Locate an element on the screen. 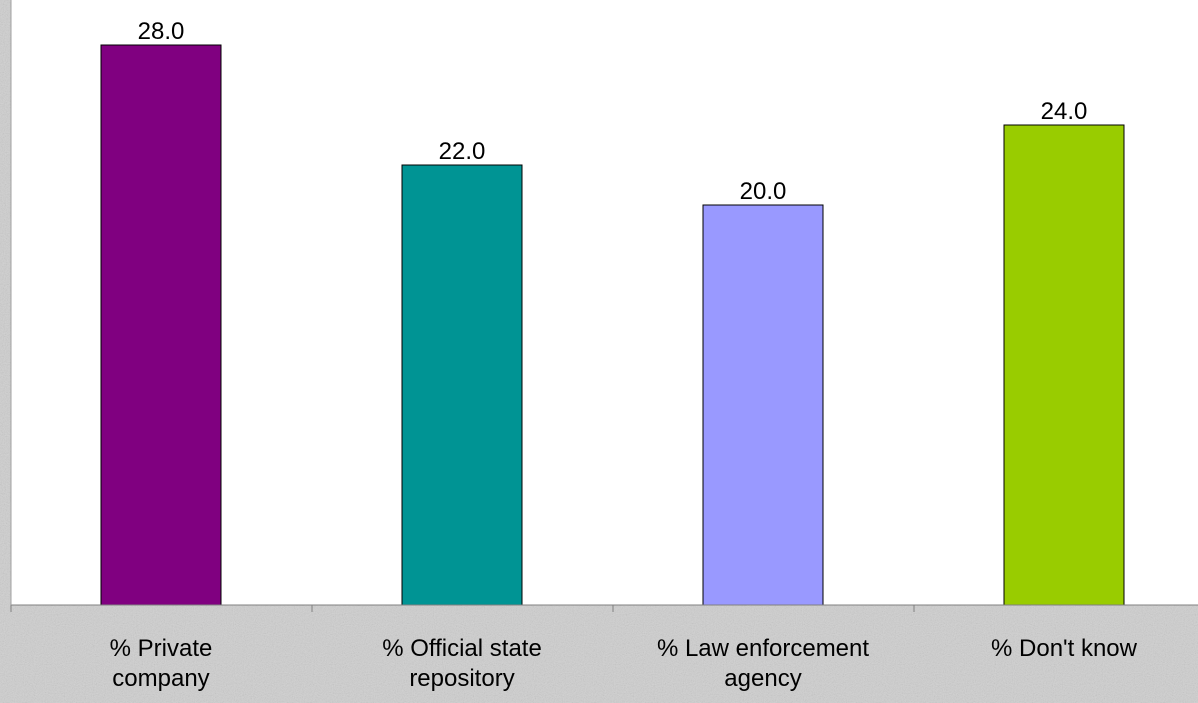  tick-label-3: % Don't know is located at coordinates (1064, 648).